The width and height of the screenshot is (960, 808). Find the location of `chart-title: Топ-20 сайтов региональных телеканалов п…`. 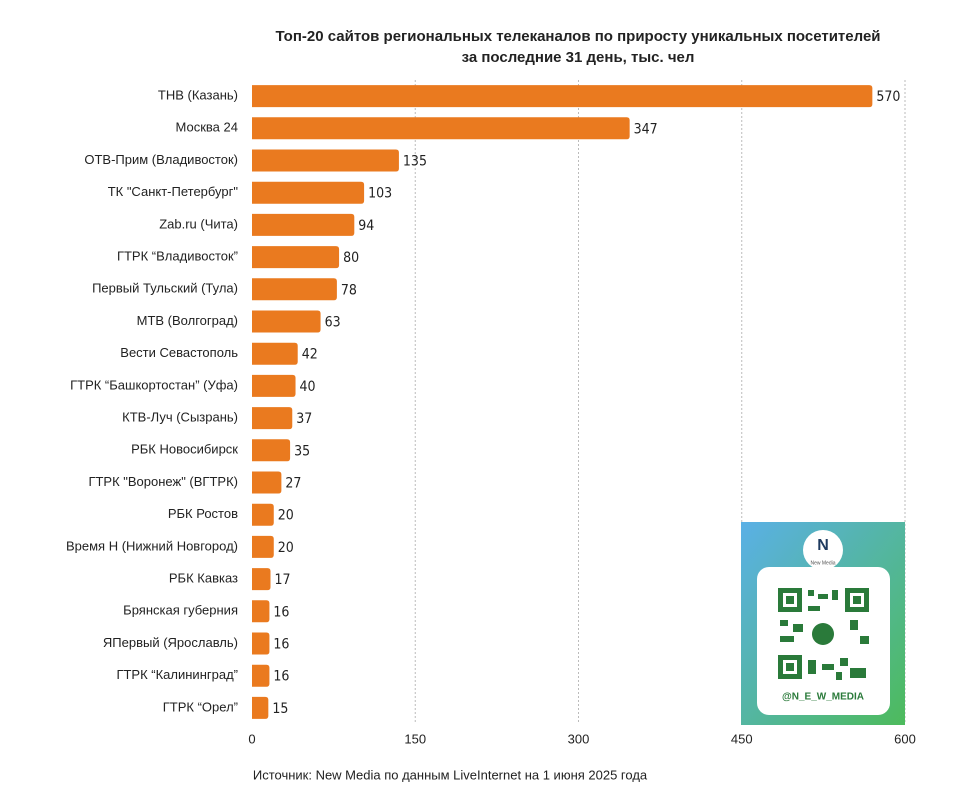

chart-title: Топ-20 сайтов региональных телеканалов п… is located at coordinates (577, 36).